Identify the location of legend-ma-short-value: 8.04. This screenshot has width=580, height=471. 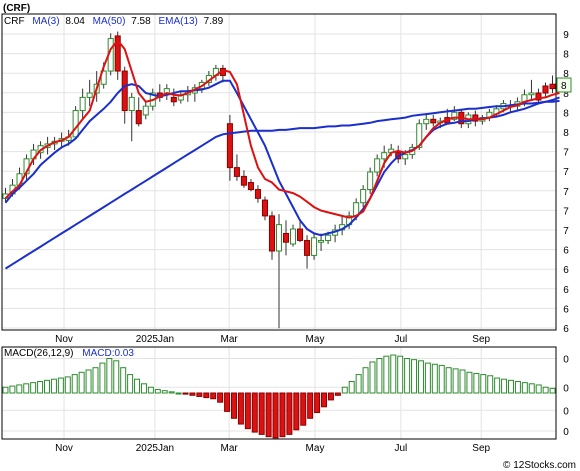
(75, 21).